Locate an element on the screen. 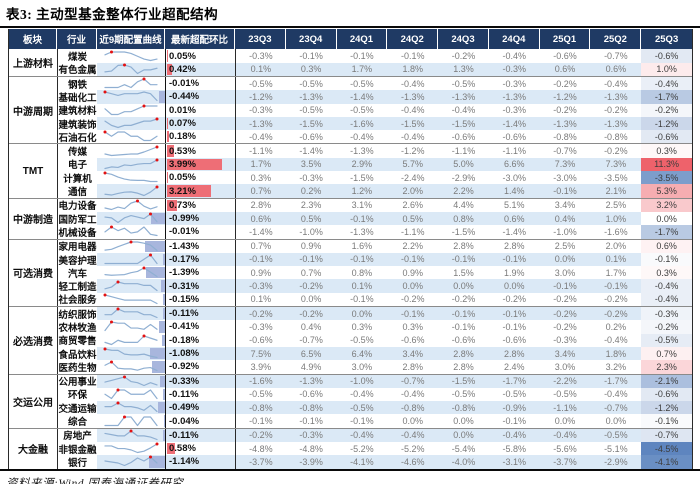 This screenshot has height=484, width=700. quarter-cell-24Q1: 2.9% is located at coordinates (362, 164).